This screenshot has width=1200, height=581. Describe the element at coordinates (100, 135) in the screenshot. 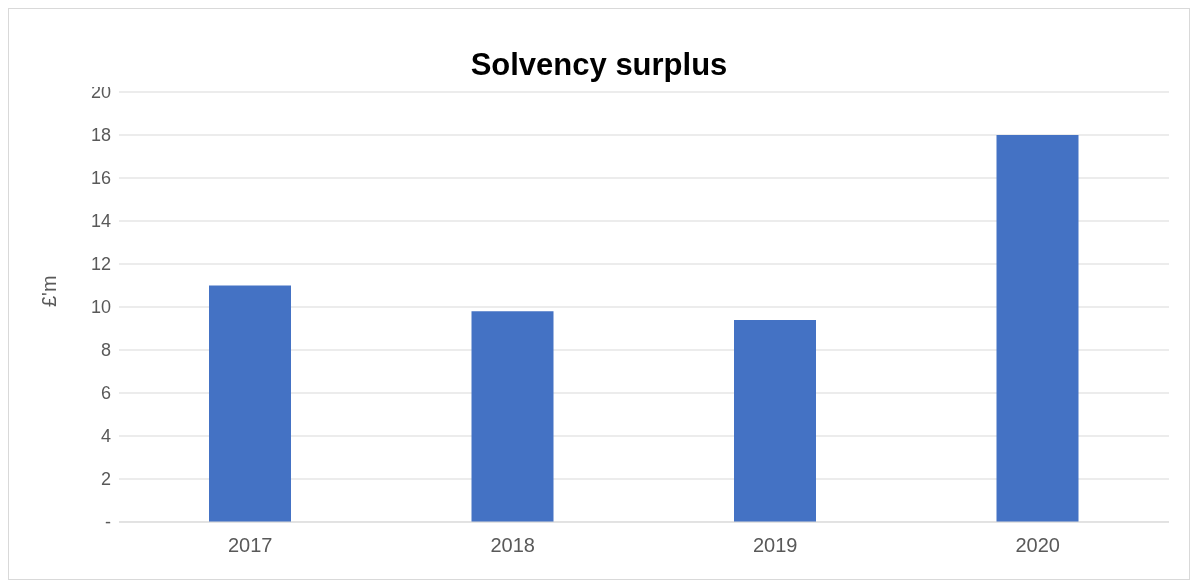

I see `y-tick-label: 18` at that location.